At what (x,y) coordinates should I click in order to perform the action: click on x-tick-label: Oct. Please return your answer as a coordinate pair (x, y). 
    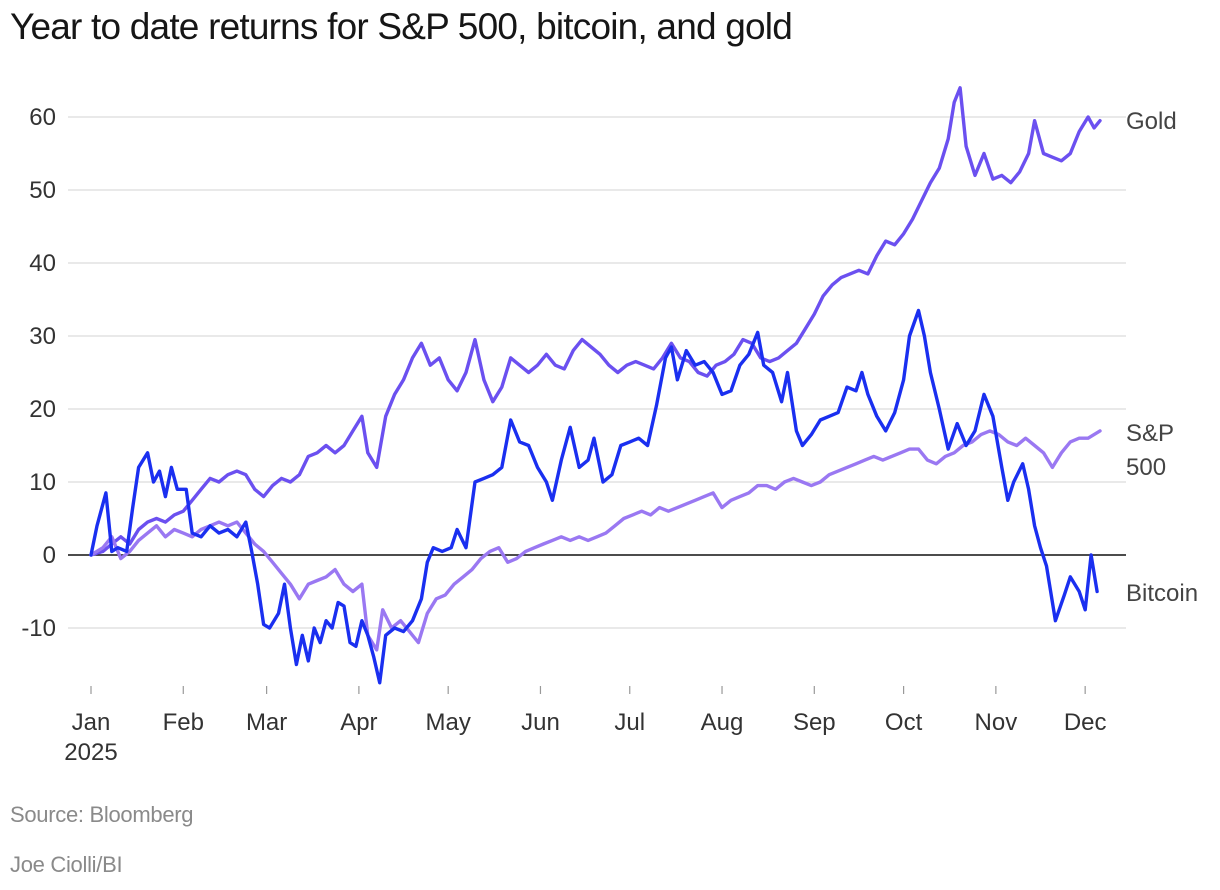
    Looking at the image, I should click on (904, 722).